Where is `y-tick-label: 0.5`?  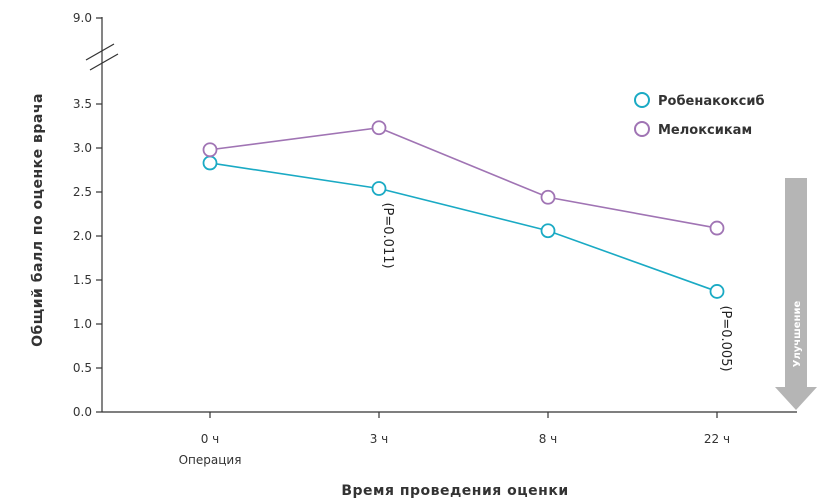
y-tick-label: 0.5 is located at coordinates (82, 368).